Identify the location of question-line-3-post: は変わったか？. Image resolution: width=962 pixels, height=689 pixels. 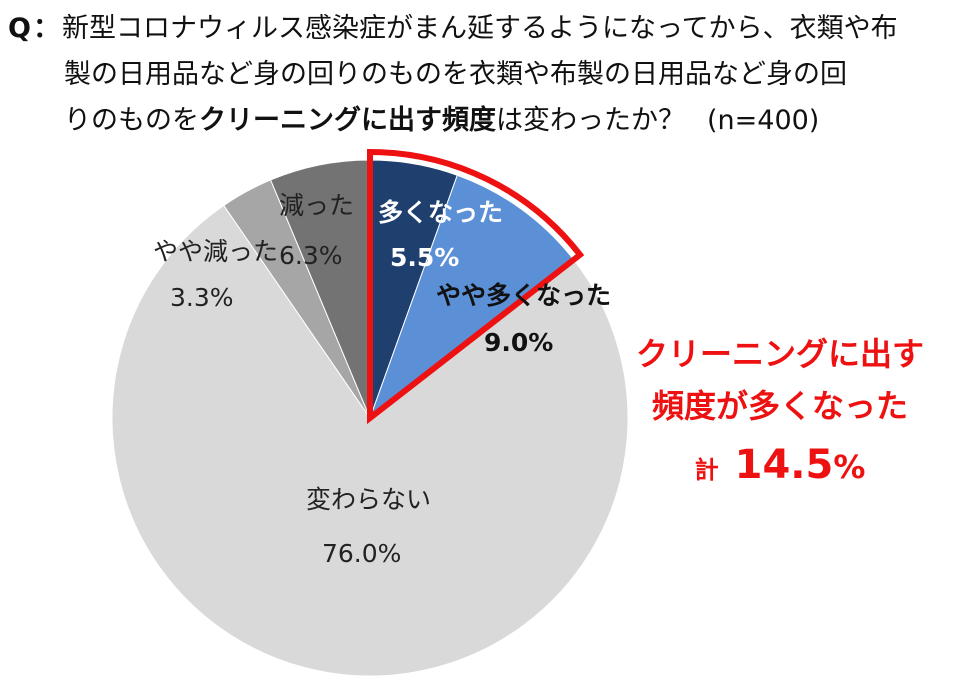
(590, 120).